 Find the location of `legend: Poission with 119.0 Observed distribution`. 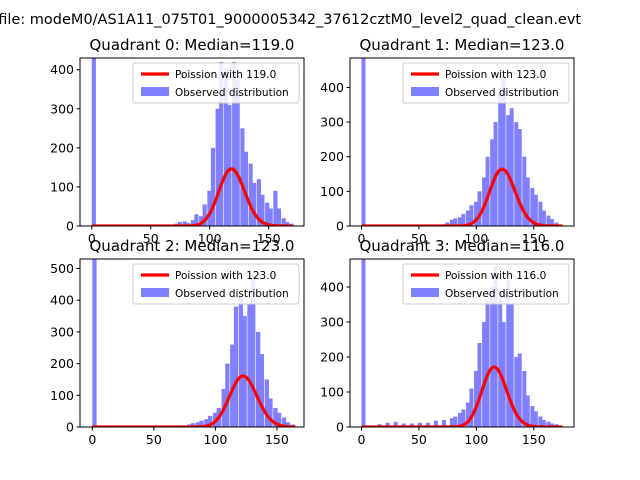

legend: Poission with 119.0 Observed distribution is located at coordinates (216, 83).